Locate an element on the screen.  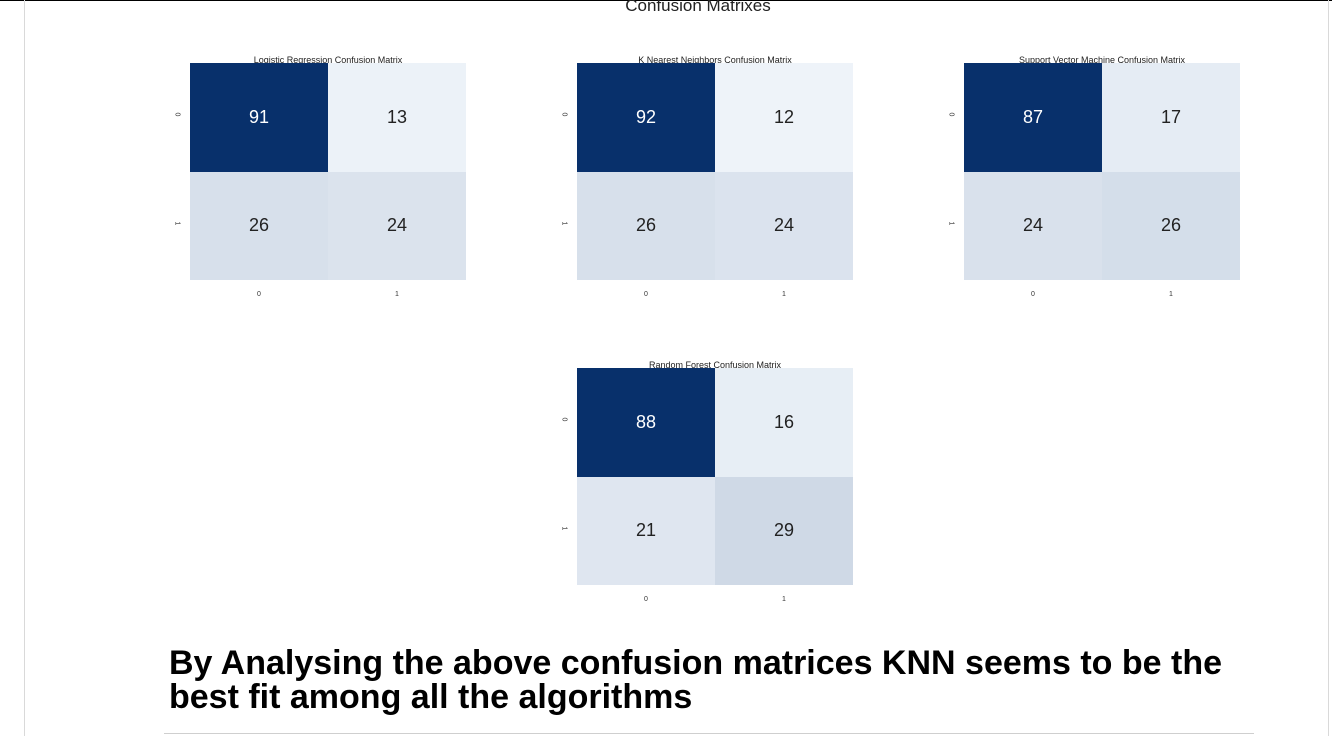
logistic-regression-heatmap: 91 13 26 24 is located at coordinates (328, 171).